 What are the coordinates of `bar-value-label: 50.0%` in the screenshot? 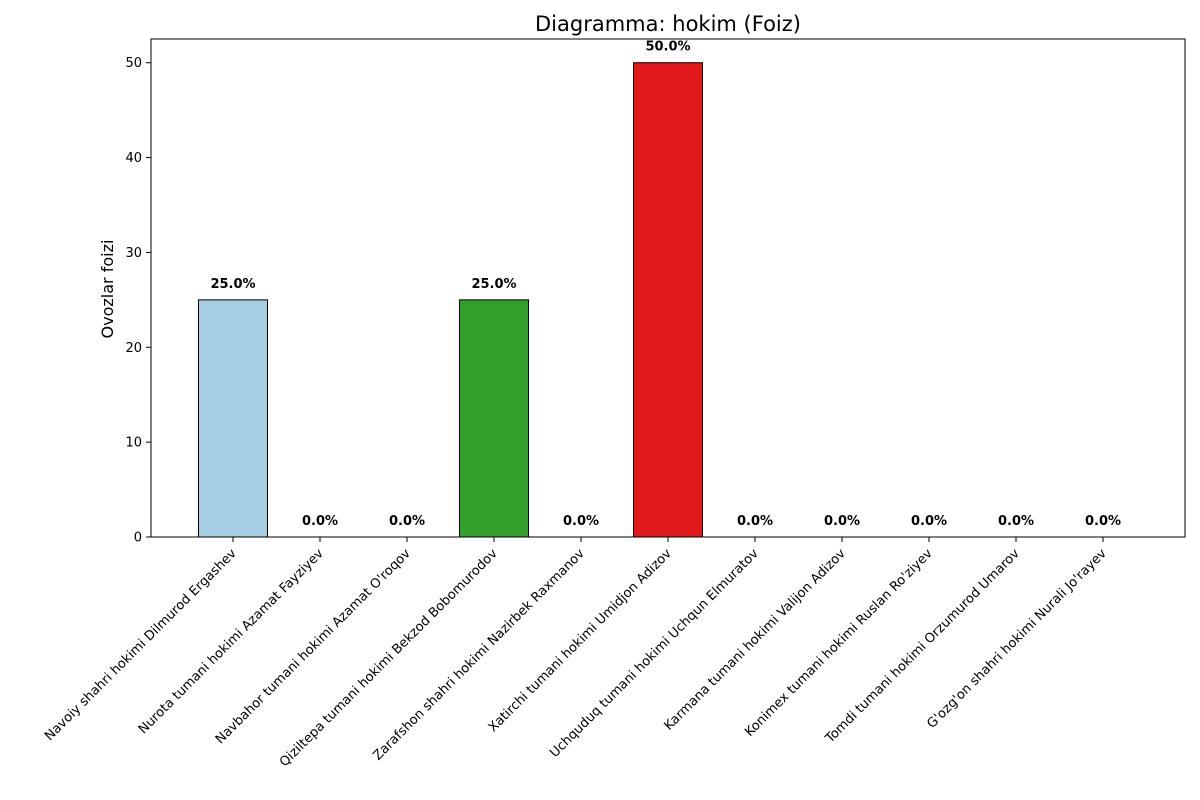 It's located at (667, 47).